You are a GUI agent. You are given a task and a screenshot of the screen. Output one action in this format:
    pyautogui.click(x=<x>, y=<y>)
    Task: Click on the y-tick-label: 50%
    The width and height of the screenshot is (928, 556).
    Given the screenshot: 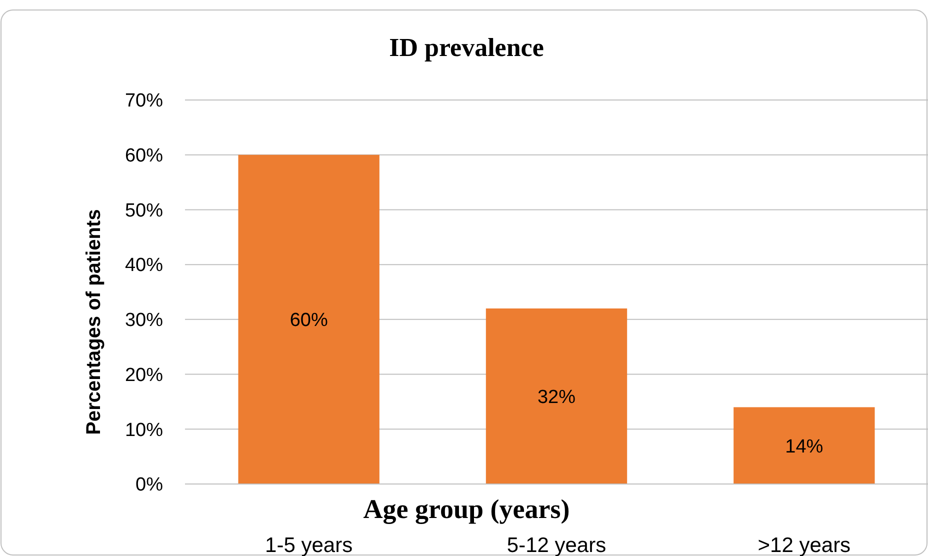 What is the action you would take?
    pyautogui.click(x=144, y=211)
    